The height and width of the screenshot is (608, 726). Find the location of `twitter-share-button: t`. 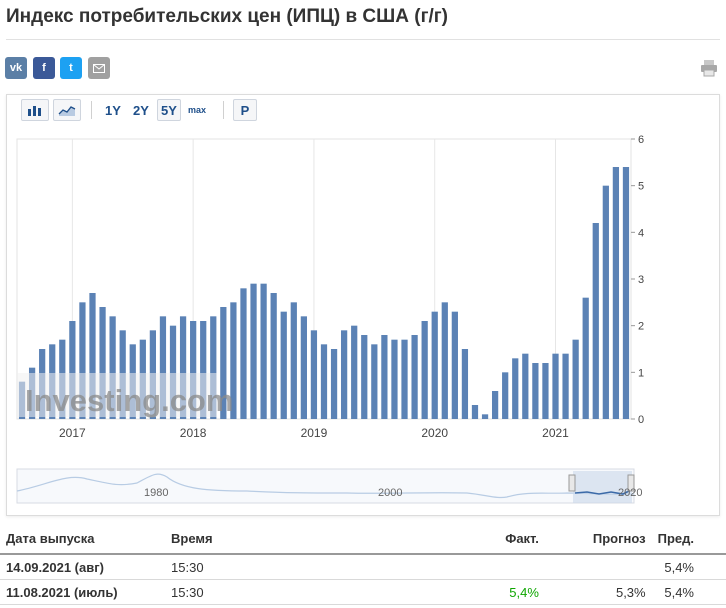

twitter-share-button: t is located at coordinates (71, 68).